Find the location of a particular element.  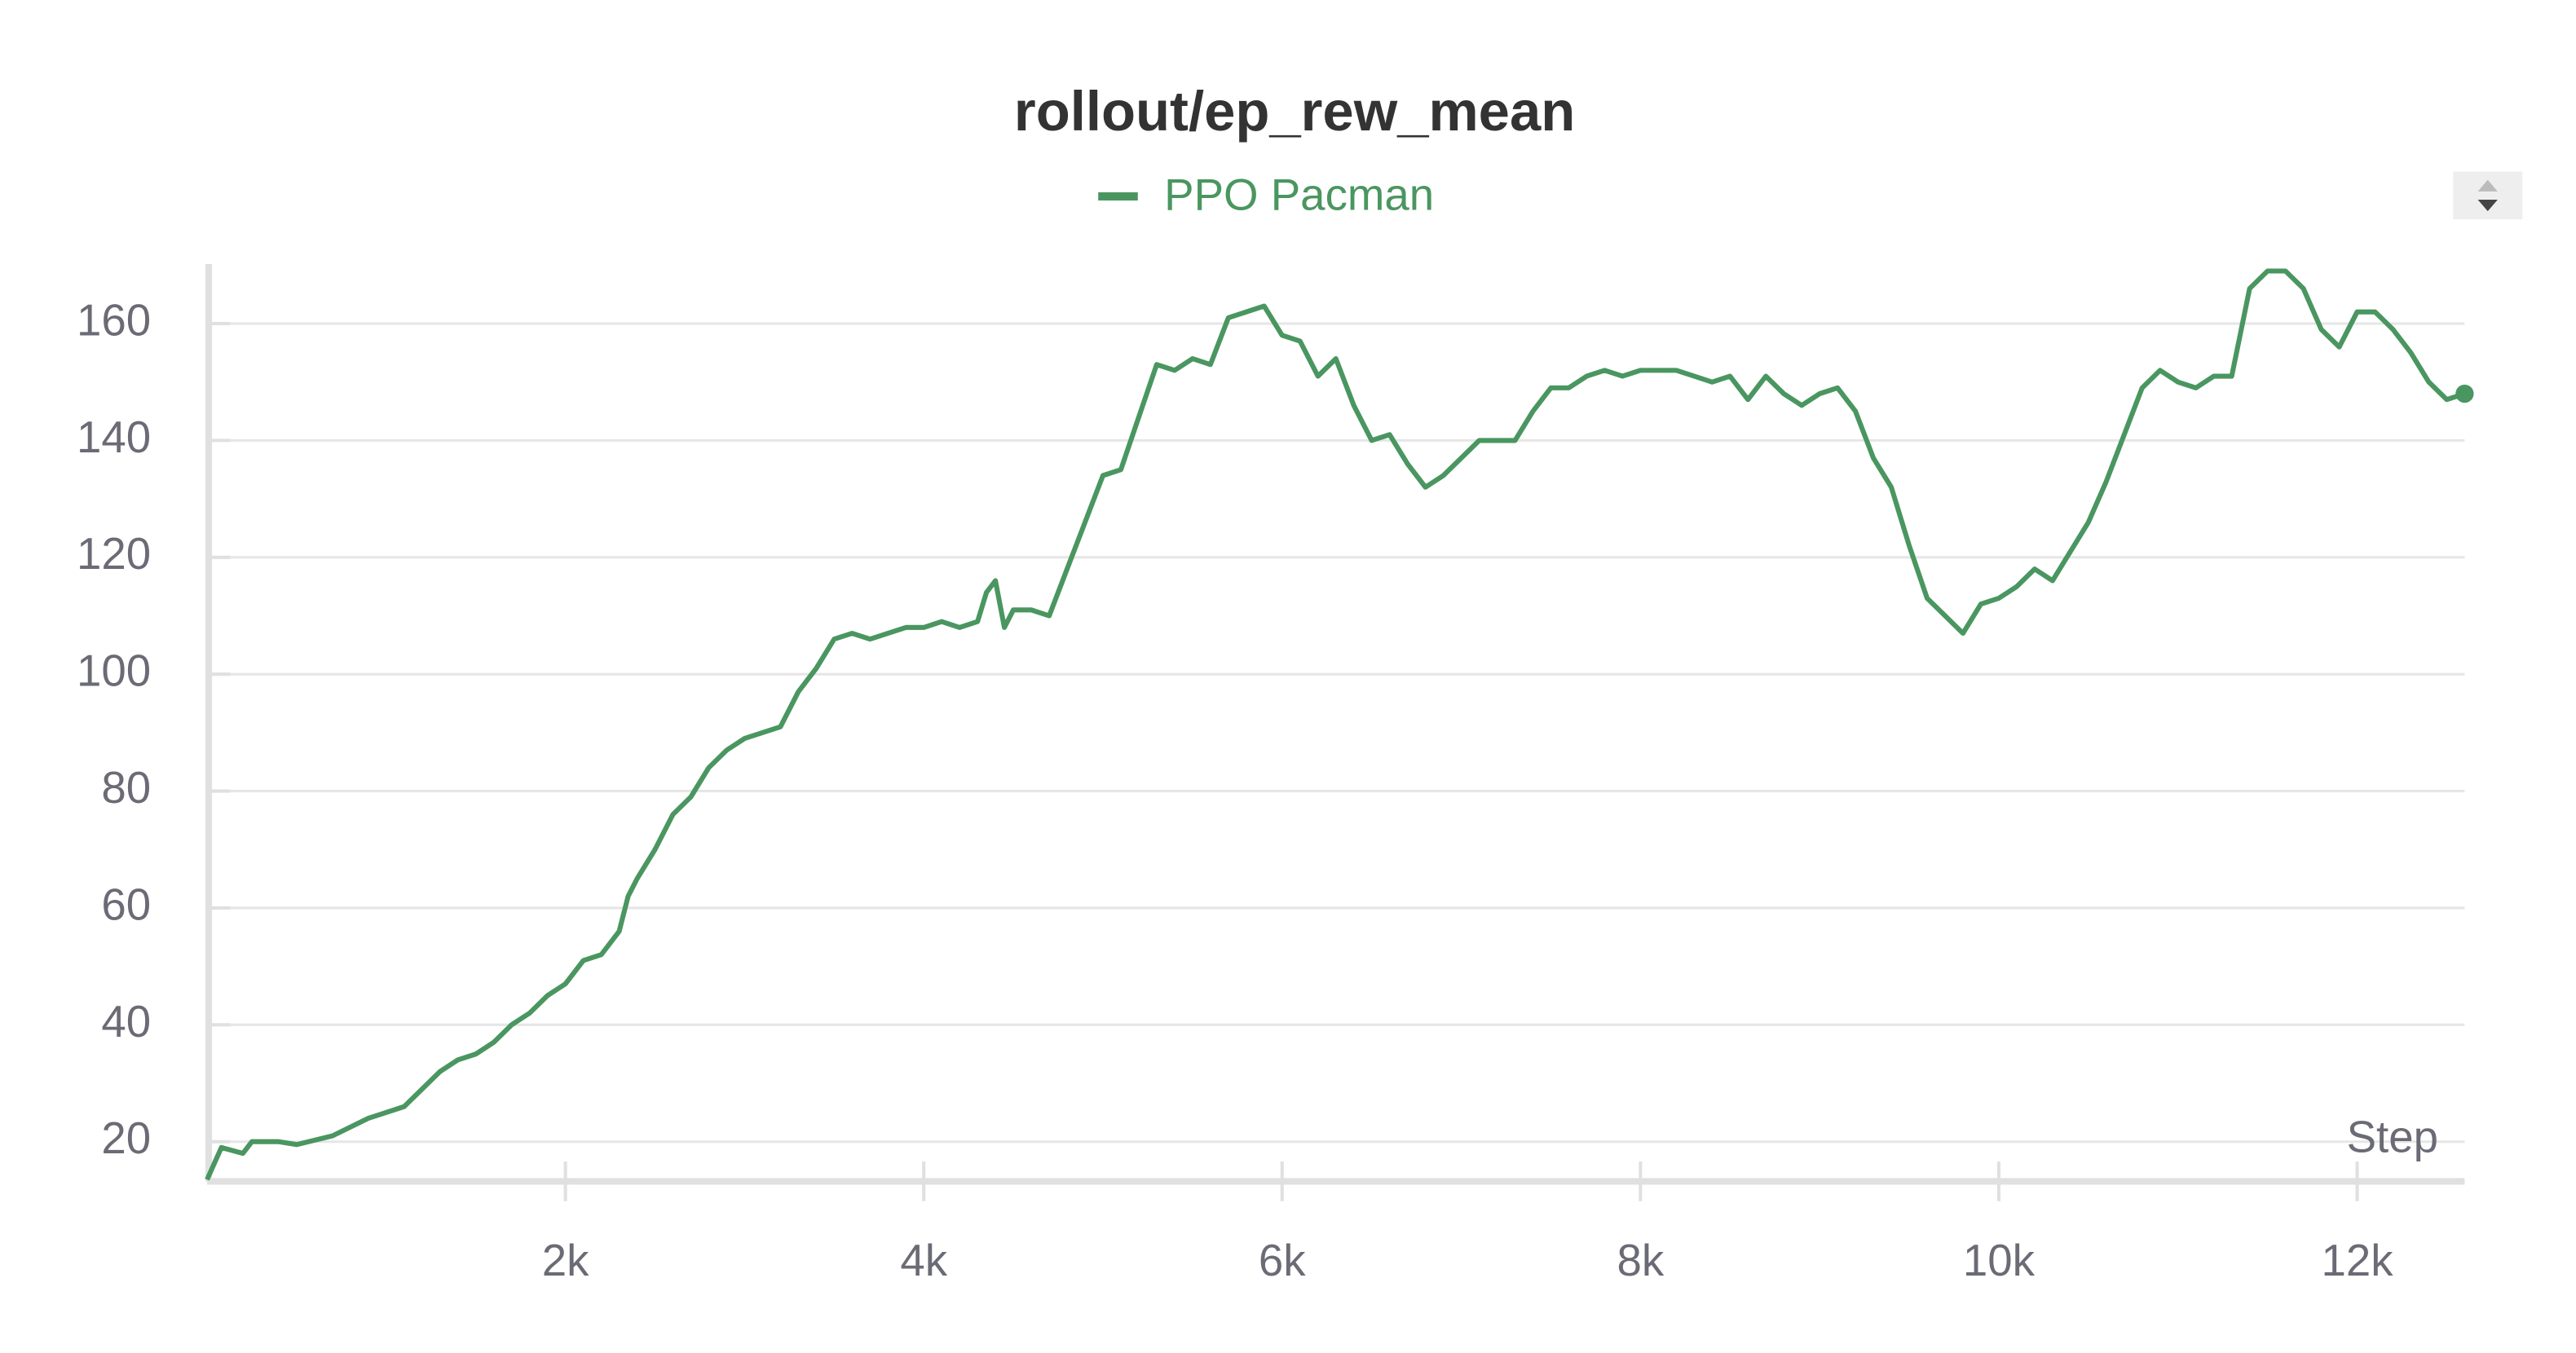

x-tick-label: 6k is located at coordinates (1282, 1260).